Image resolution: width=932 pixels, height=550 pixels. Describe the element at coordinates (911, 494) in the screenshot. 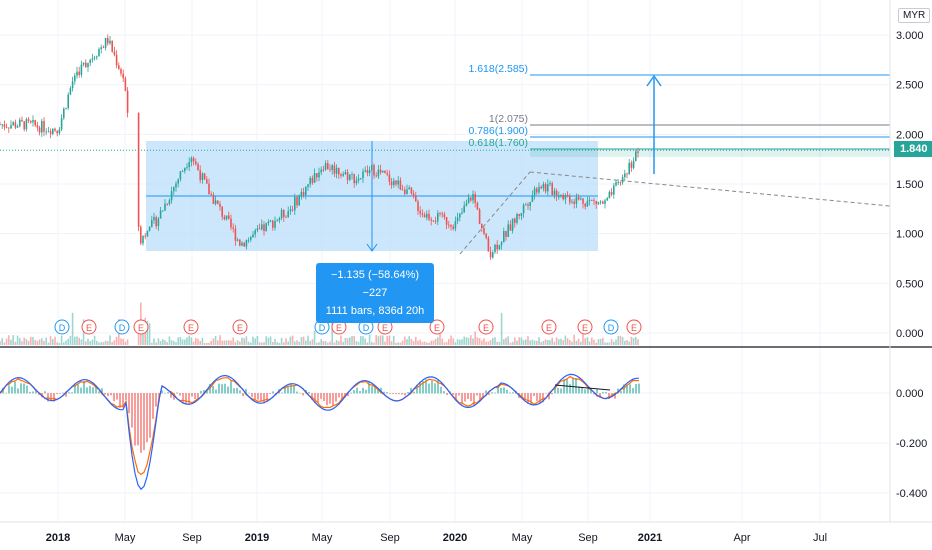

I see `osc-tick-label: -0.400` at that location.